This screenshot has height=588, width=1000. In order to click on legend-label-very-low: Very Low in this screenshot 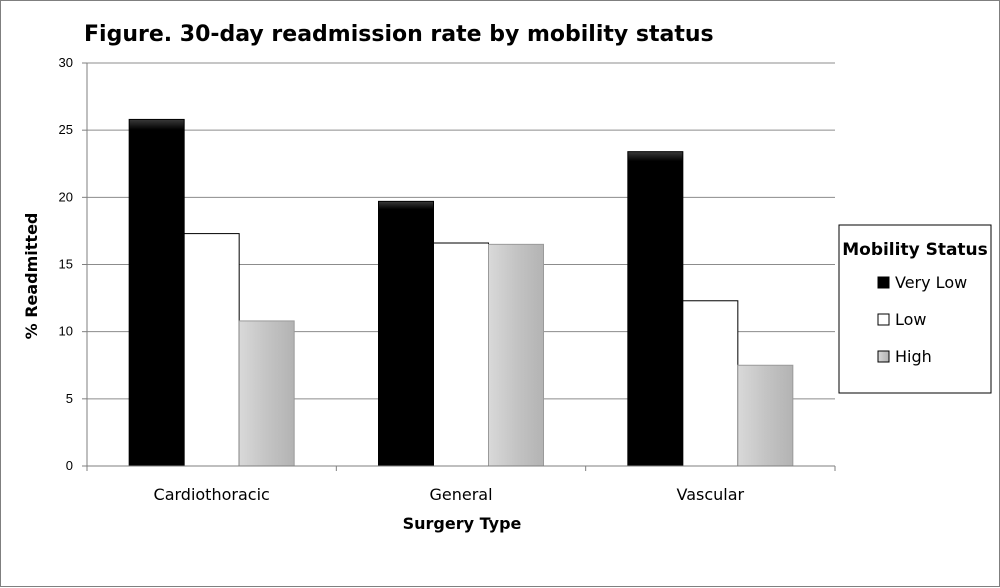, I will do `click(931, 282)`.